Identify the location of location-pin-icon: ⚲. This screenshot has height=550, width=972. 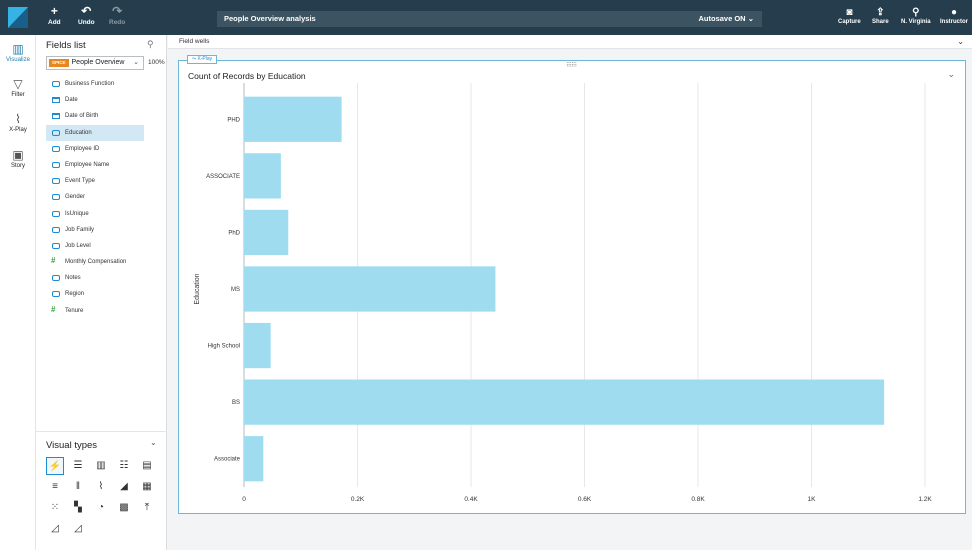
(916, 12).